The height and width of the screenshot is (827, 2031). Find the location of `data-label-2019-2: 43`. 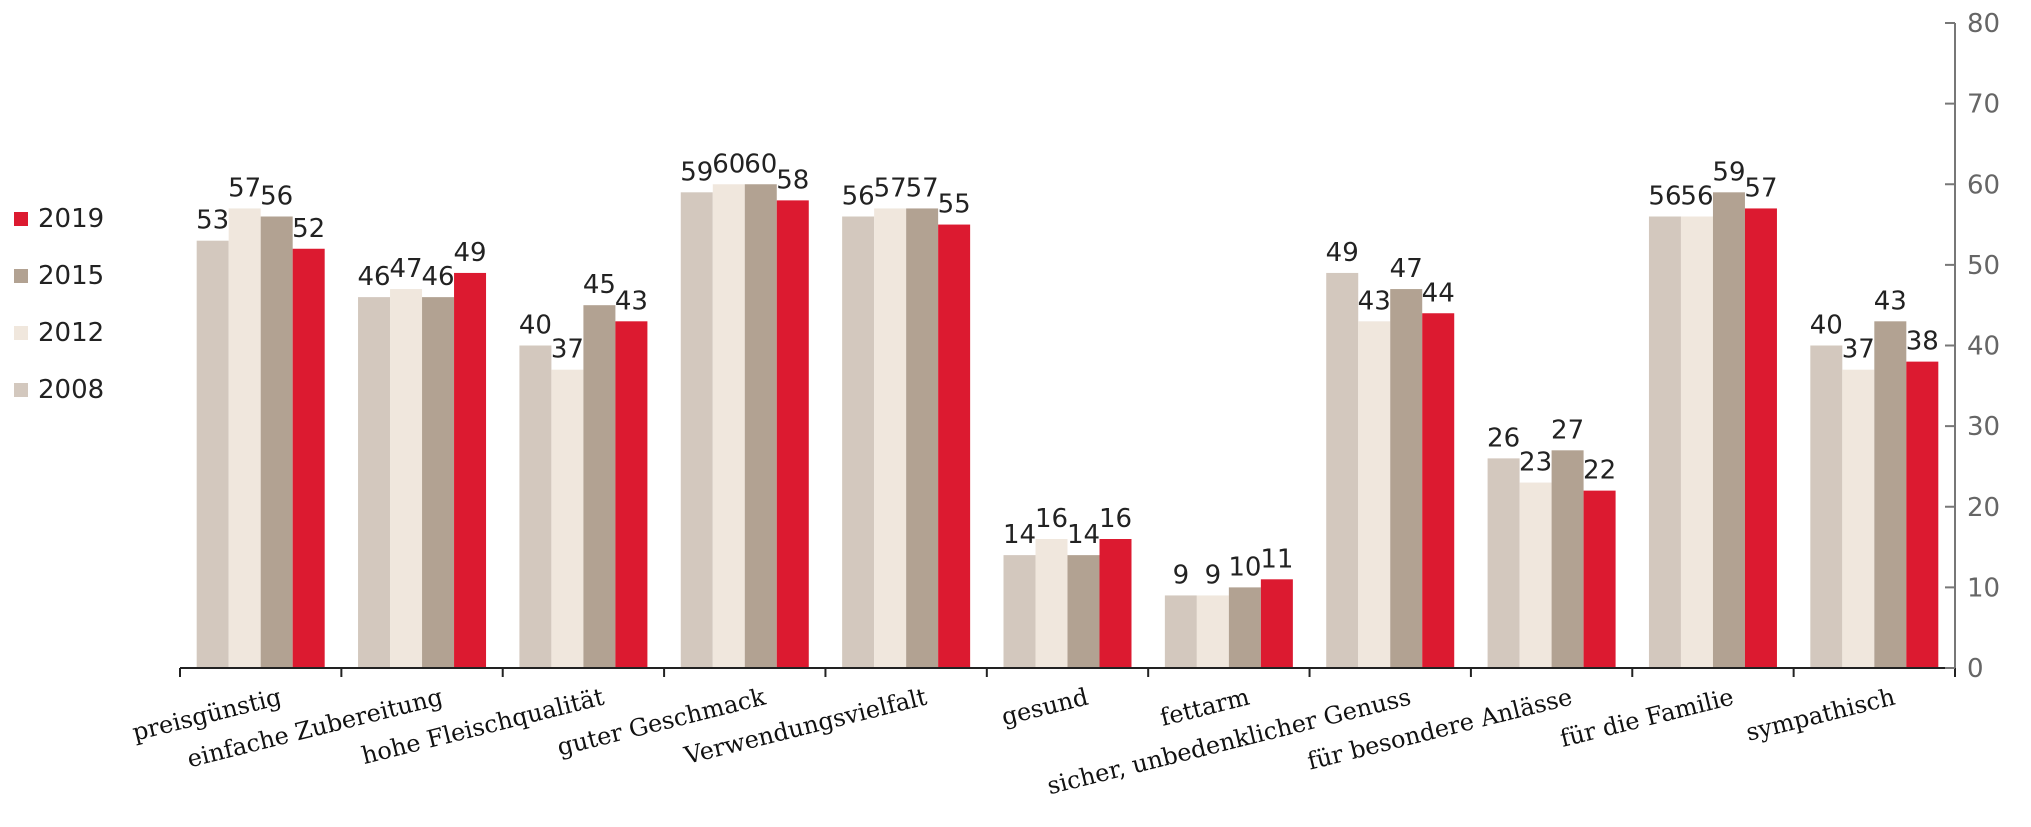

data-label-2019-2: 43 is located at coordinates (631, 301).